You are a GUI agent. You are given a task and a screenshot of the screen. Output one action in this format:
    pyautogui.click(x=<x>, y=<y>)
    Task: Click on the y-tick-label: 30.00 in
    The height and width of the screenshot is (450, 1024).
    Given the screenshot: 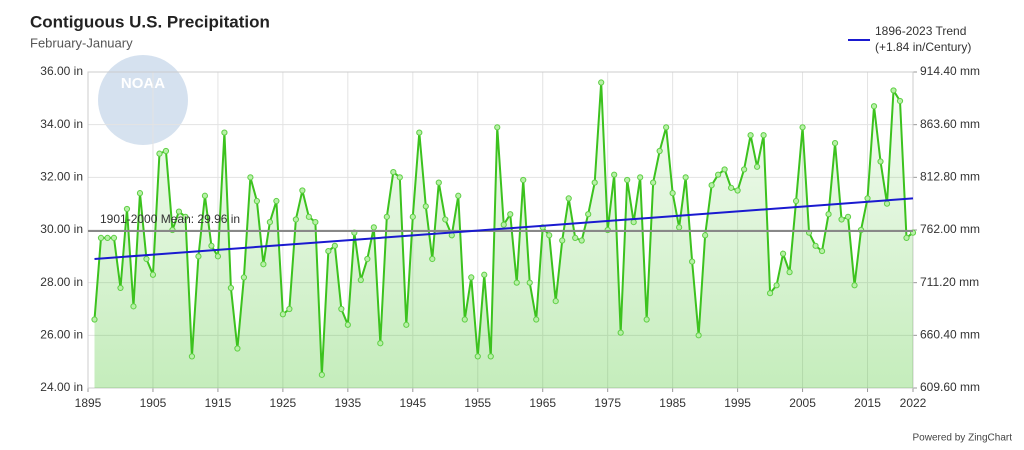 What is the action you would take?
    pyautogui.click(x=61, y=229)
    